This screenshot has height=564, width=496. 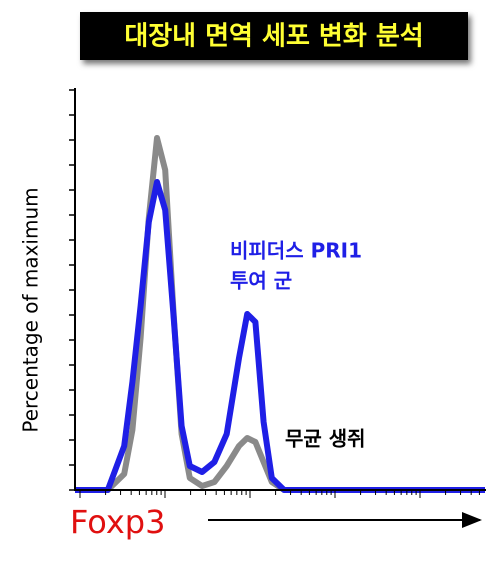 What do you see at coordinates (325, 439) in the screenshot?
I see `series-label: 무균 생쥐` at bounding box center [325, 439].